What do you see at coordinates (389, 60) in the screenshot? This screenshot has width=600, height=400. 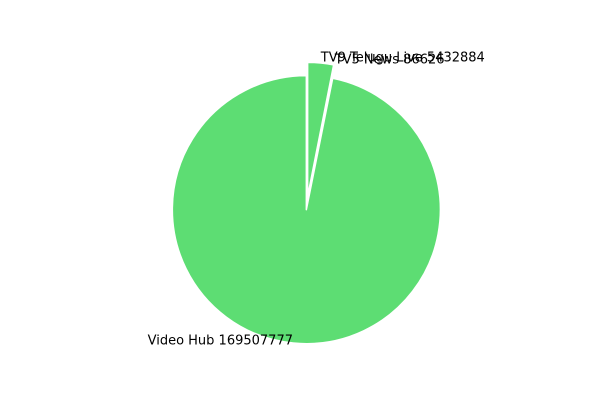 I see `pie-label-tv5-news: TV5 News 86626` at bounding box center [389, 60].